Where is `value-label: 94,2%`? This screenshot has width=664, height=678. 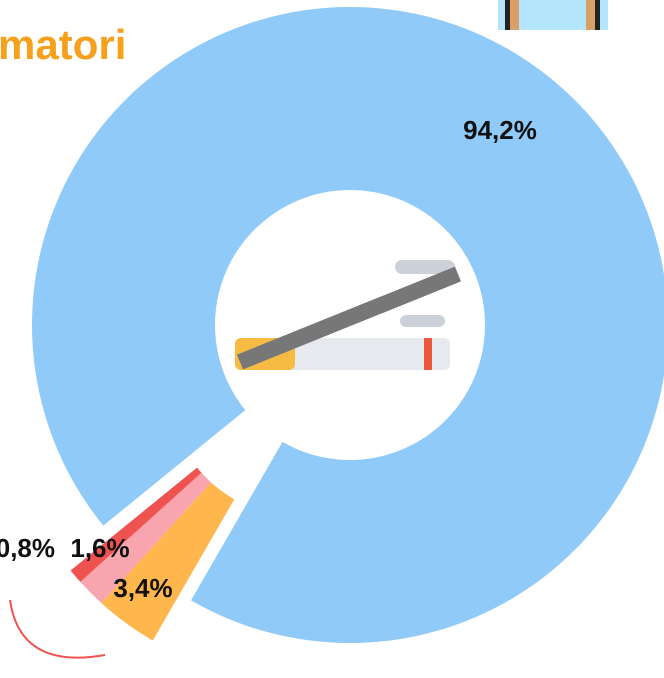
value-label: 94,2% is located at coordinates (500, 130).